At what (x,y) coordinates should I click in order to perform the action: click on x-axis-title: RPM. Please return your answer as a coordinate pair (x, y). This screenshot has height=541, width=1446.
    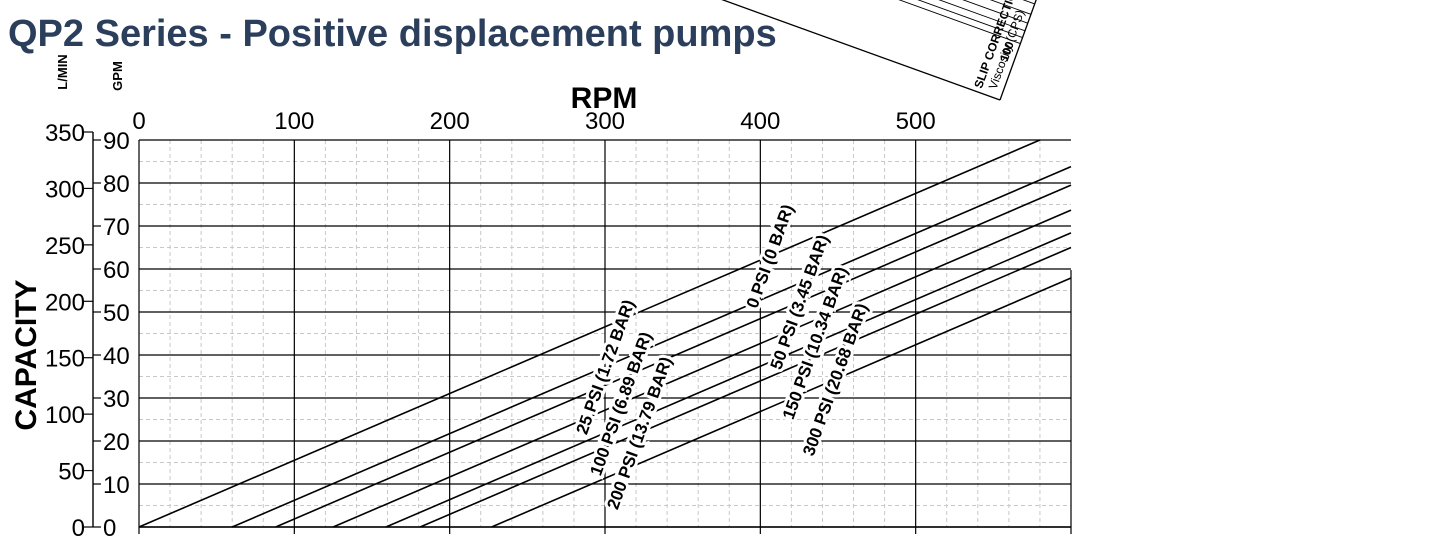
    Looking at the image, I should click on (604, 98).